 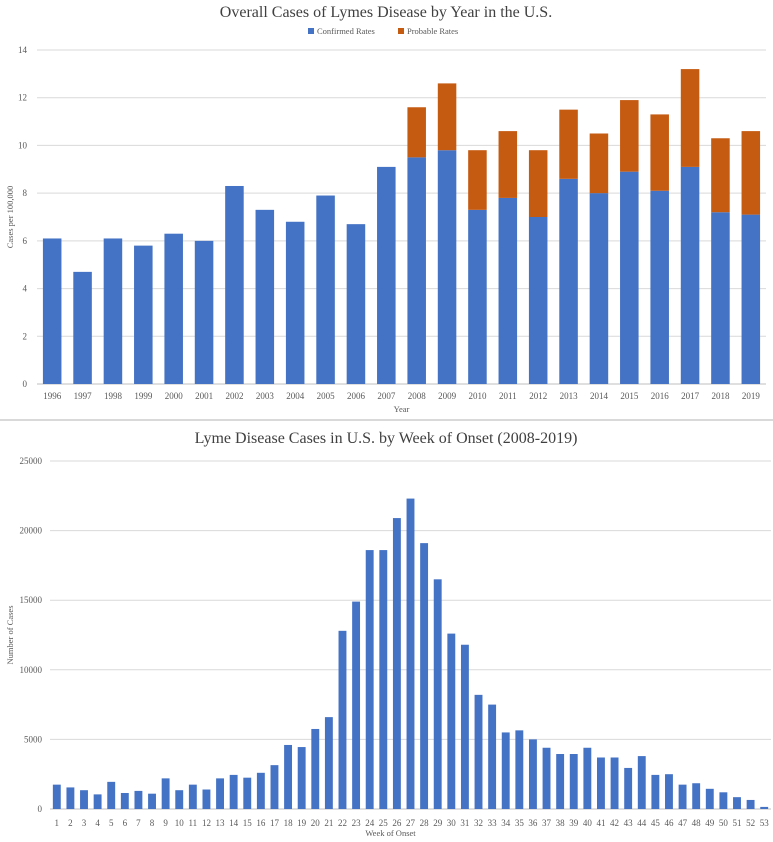 What do you see at coordinates (401, 31) in the screenshot?
I see `legend-swatch-probable` at bounding box center [401, 31].